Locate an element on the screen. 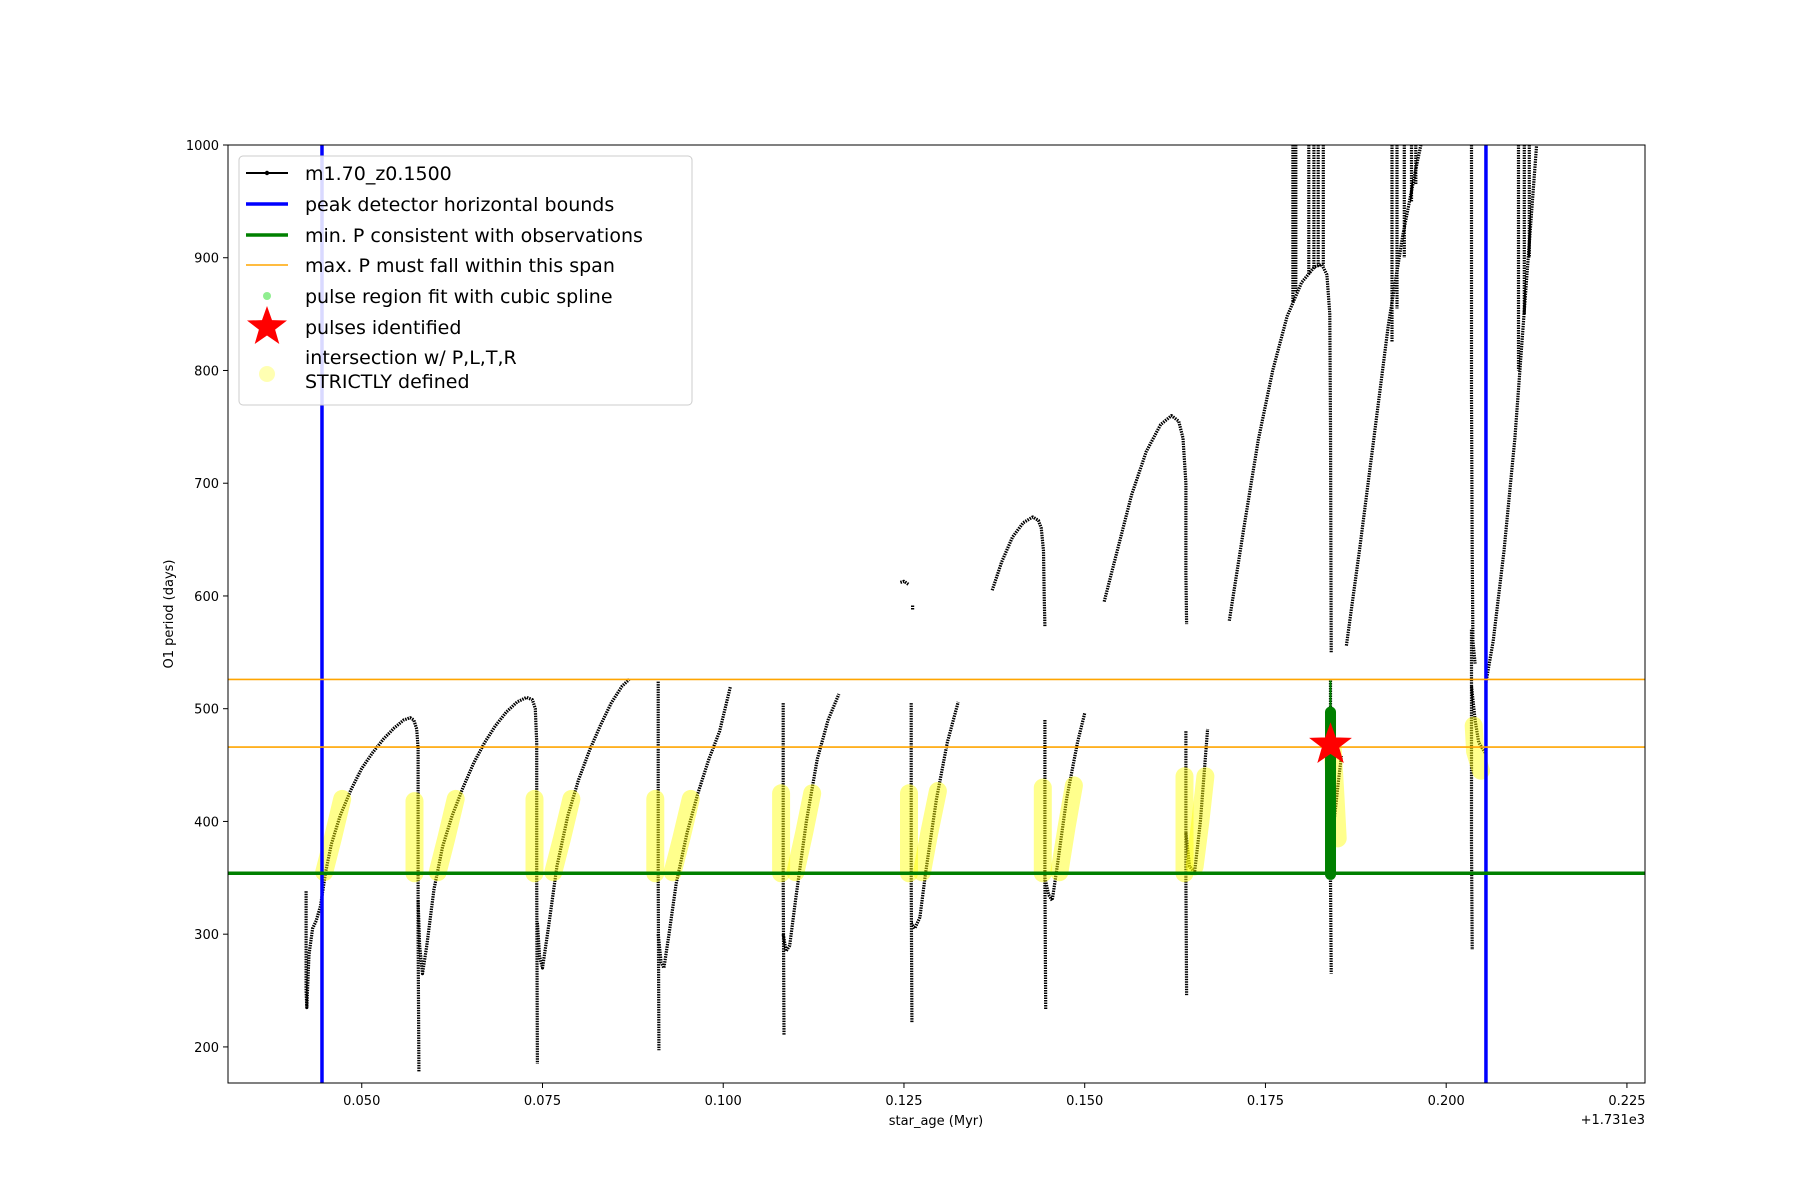 The image size is (1800, 1200). legend-label: max. P must fall within this span is located at coordinates (460, 266).